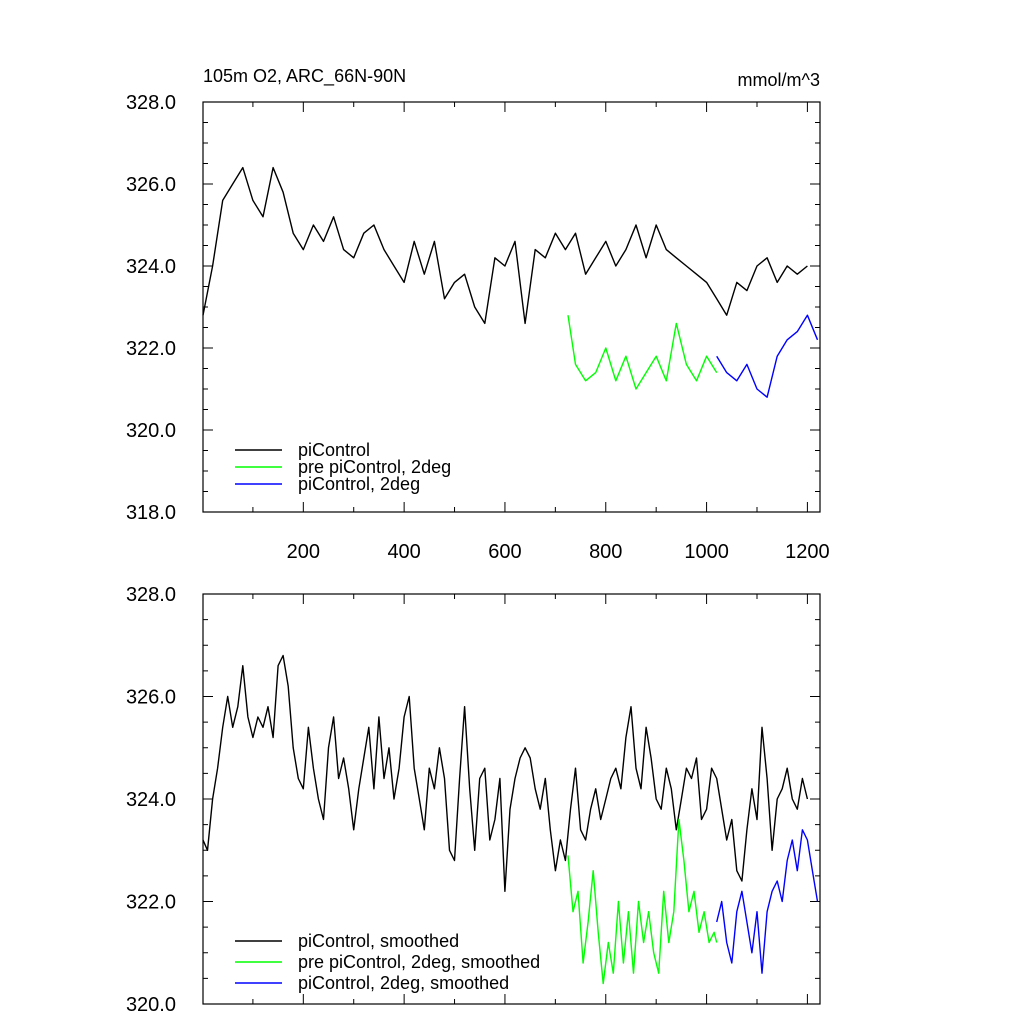  Describe the element at coordinates (151, 513) in the screenshot. I see `y-tick-label: 318.0` at that location.